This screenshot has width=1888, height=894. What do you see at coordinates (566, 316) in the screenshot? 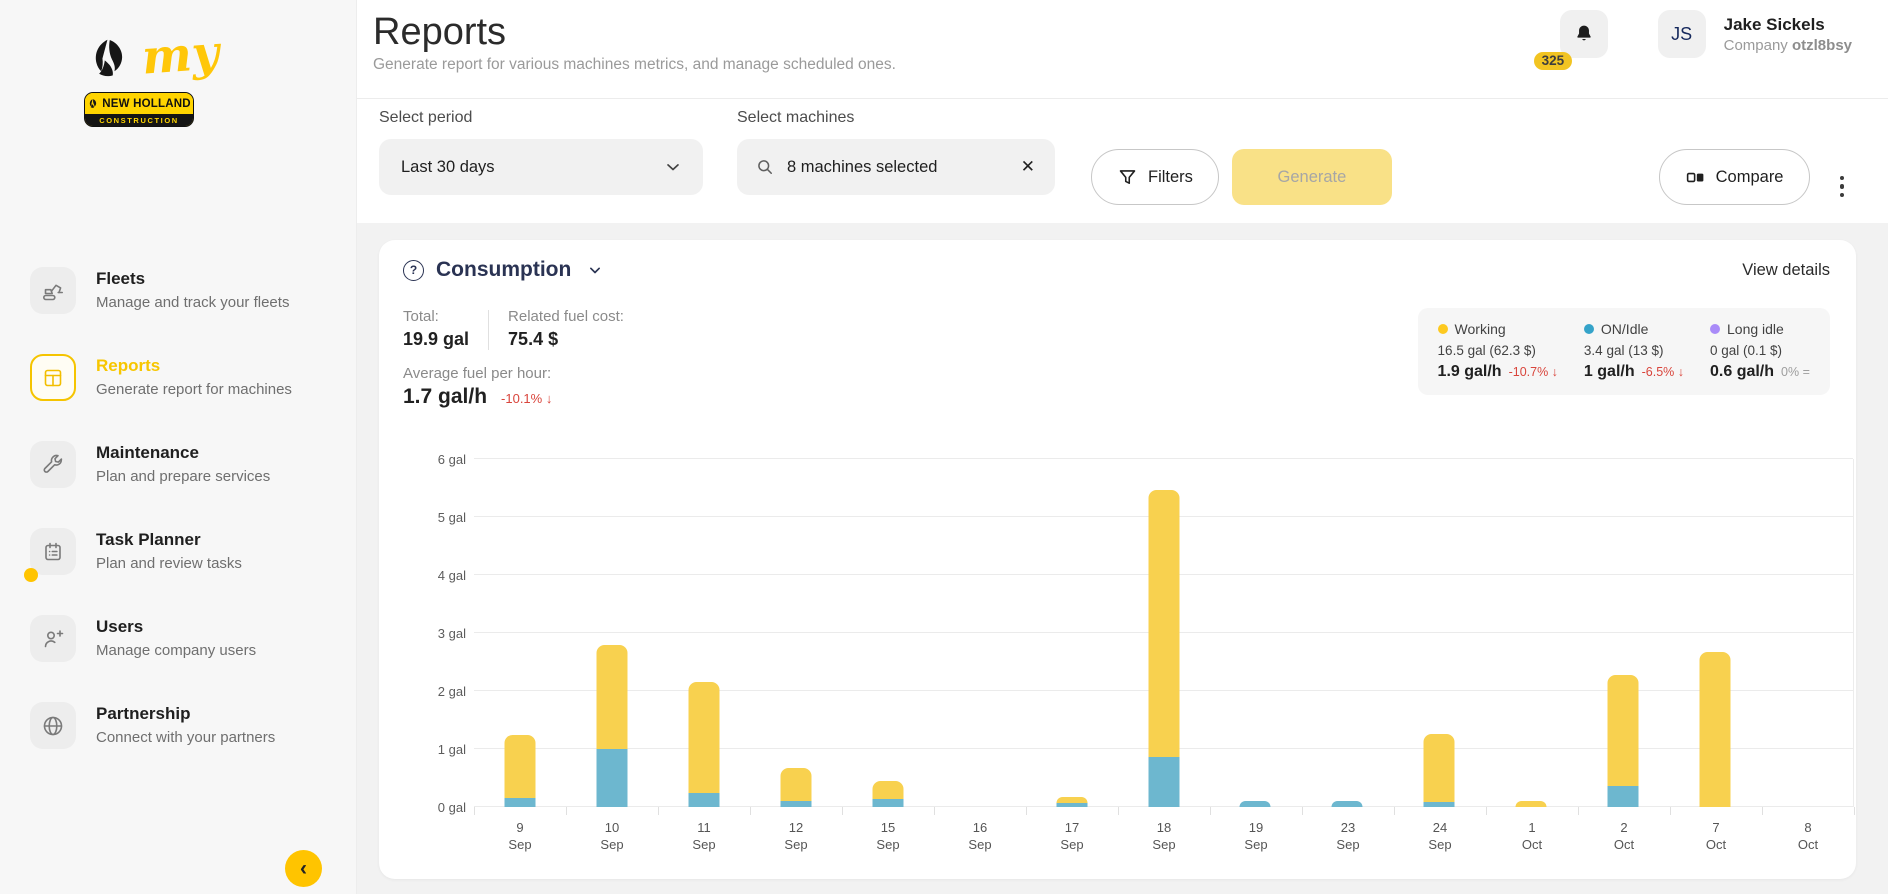
I see `fuel-cost-label: Related fuel cost:` at bounding box center [566, 316].